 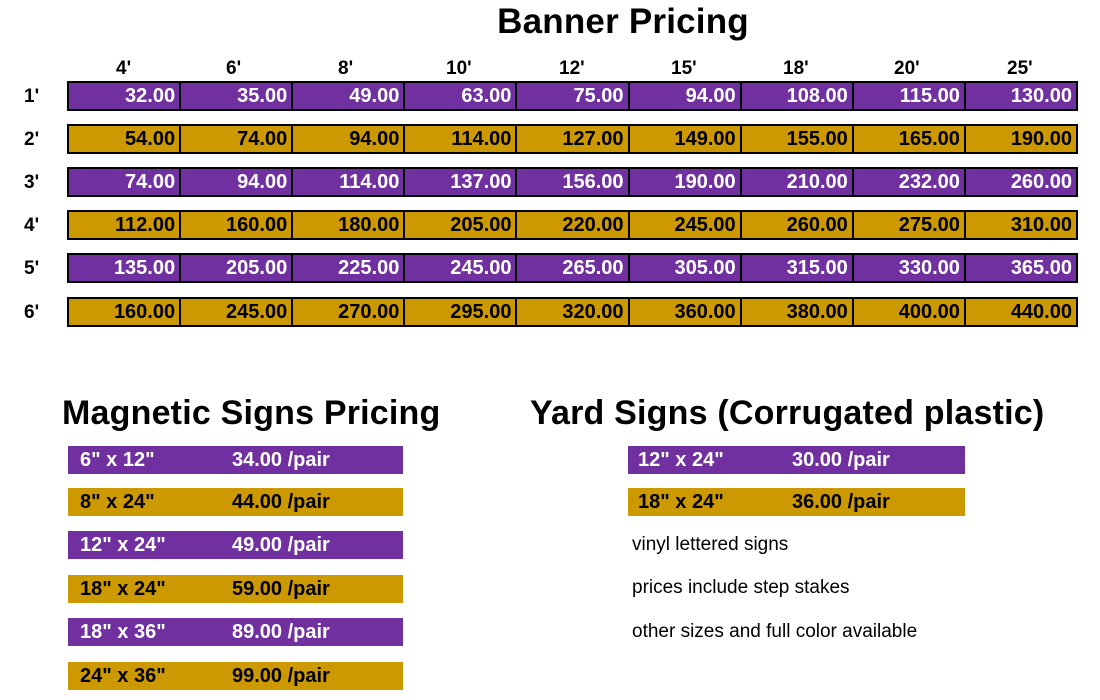 What do you see at coordinates (281, 589) in the screenshot?
I see `sign-price: 59.00 /pair` at bounding box center [281, 589].